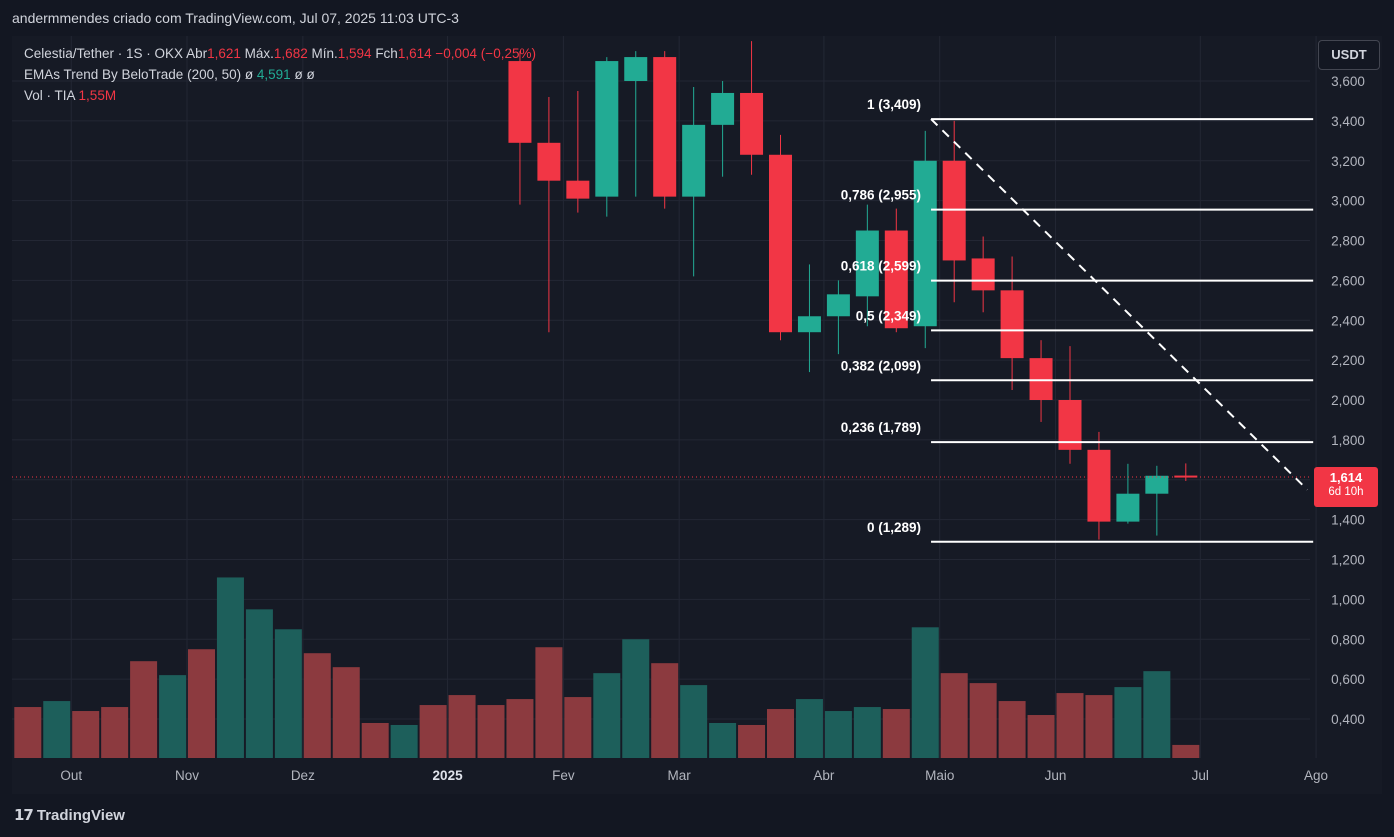 The image size is (1394, 837). I want to click on fib-level-label: 1 (3,409), so click(894, 104).